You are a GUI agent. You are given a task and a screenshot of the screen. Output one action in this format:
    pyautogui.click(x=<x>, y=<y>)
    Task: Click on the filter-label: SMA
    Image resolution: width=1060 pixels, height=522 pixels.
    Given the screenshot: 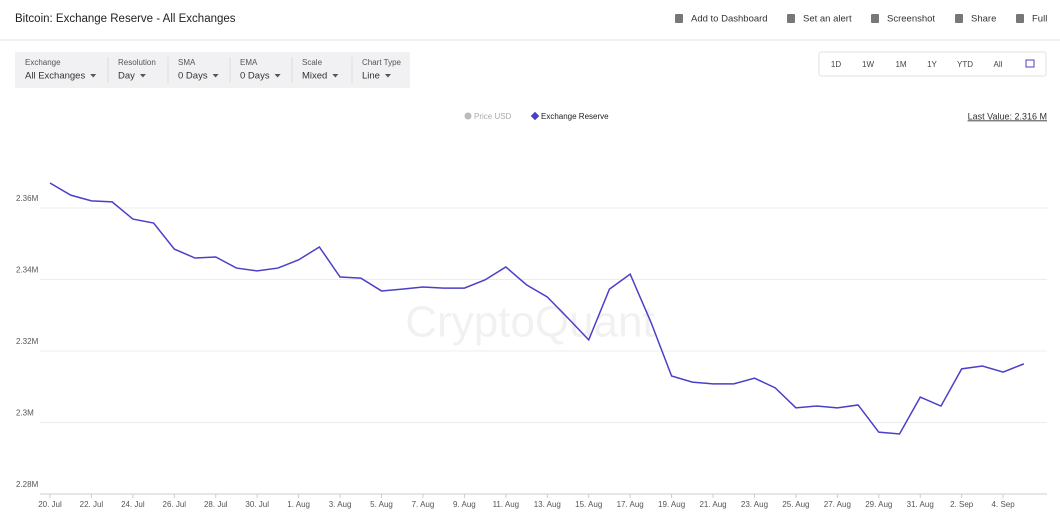 What is the action you would take?
    pyautogui.click(x=187, y=62)
    